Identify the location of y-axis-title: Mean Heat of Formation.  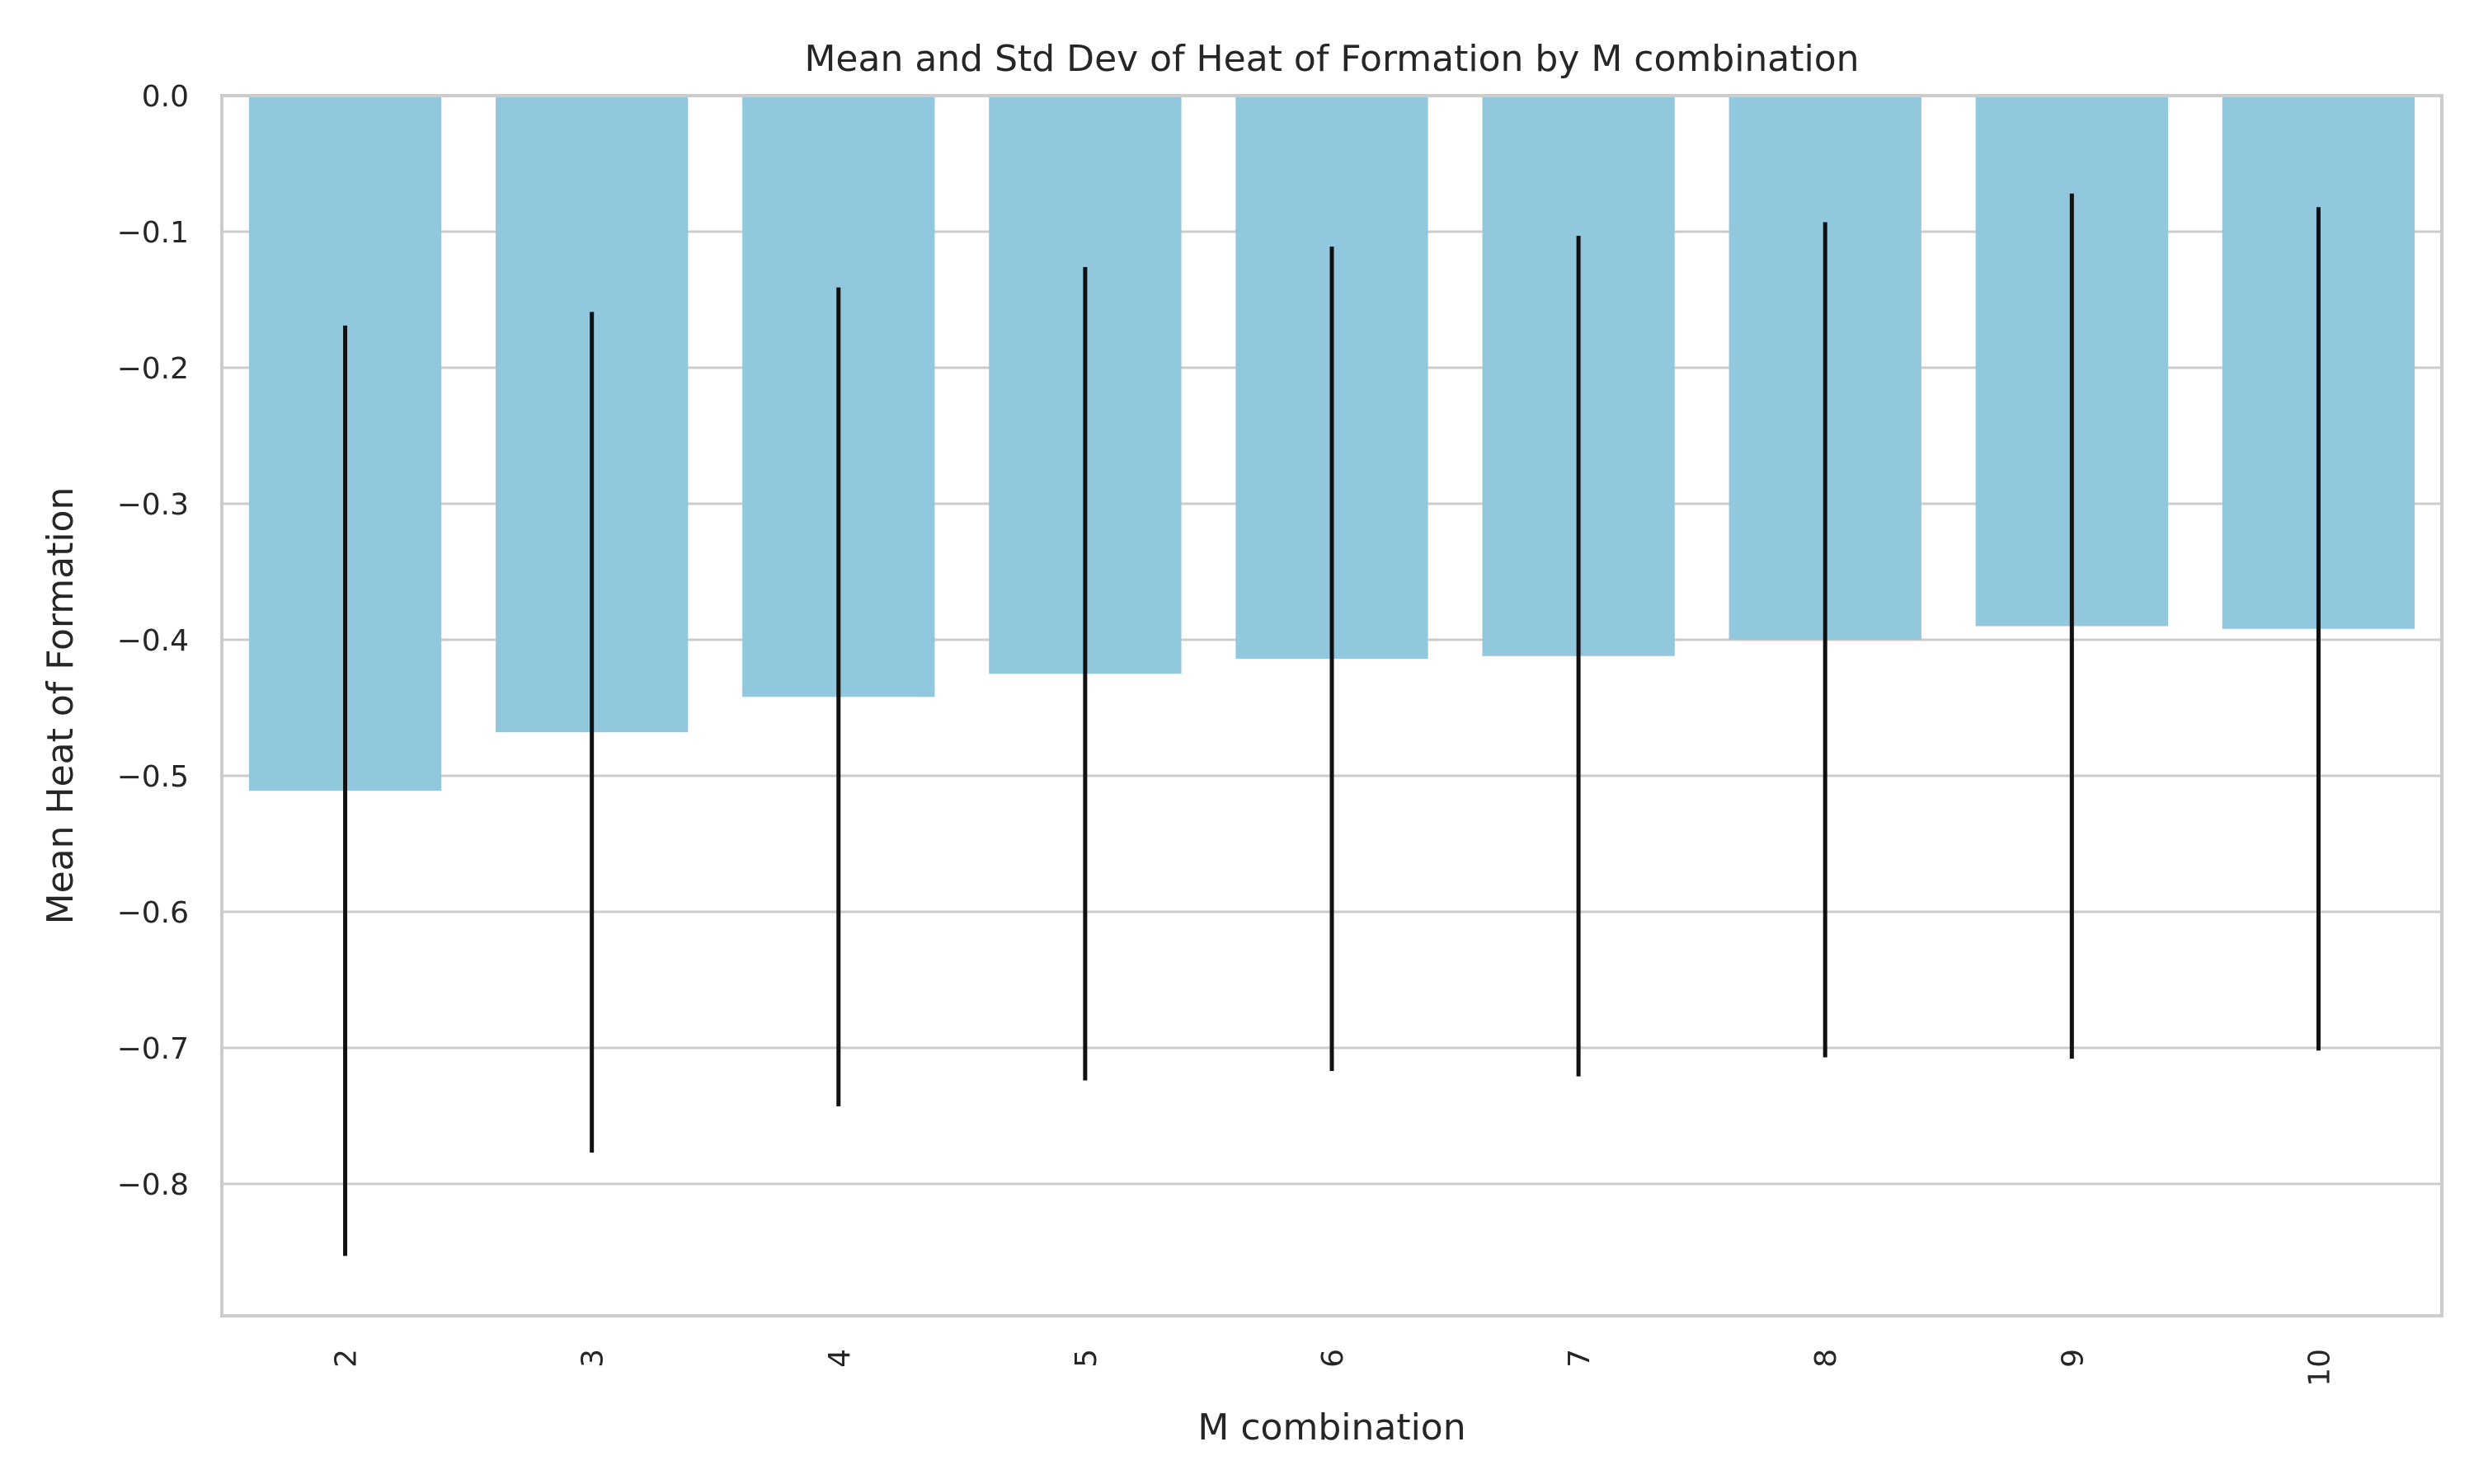
(61, 706).